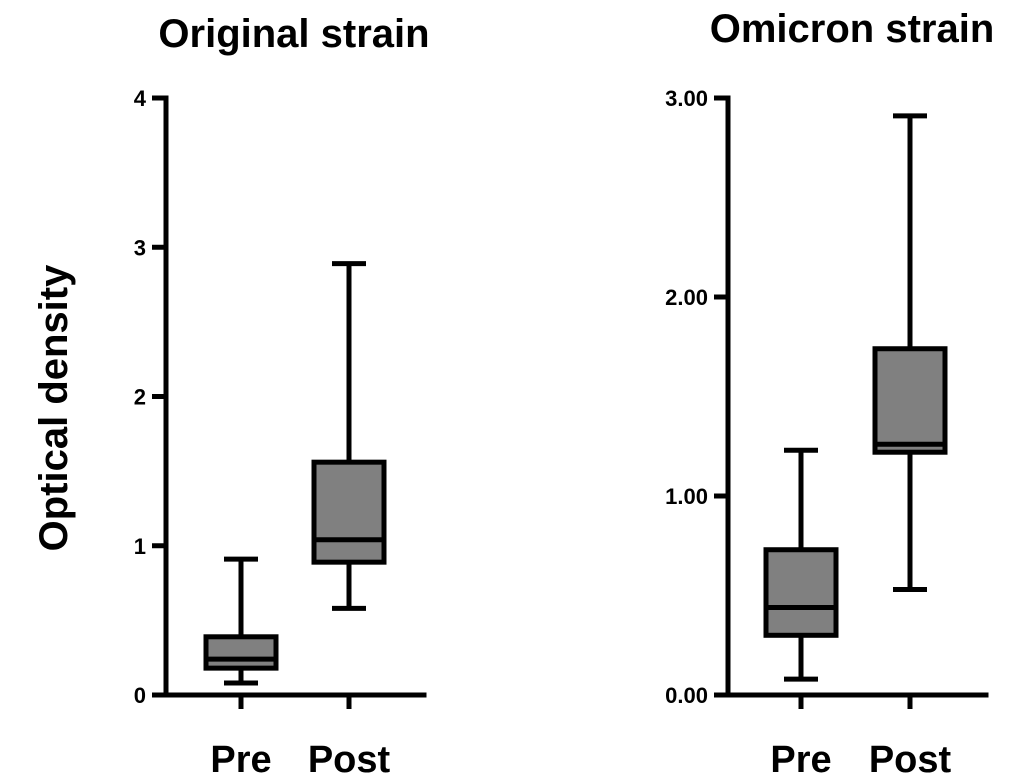 The width and height of the screenshot is (1027, 783). What do you see at coordinates (686, 297) in the screenshot?
I see `y-tick-label: 2.00` at bounding box center [686, 297].